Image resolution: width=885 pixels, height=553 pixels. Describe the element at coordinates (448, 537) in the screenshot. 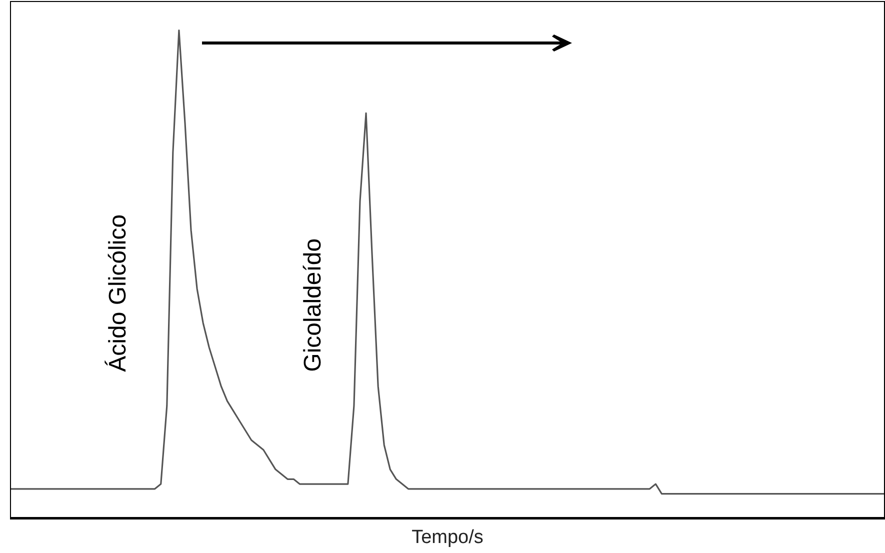

I see `x-axis-title: Tempo/s` at that location.